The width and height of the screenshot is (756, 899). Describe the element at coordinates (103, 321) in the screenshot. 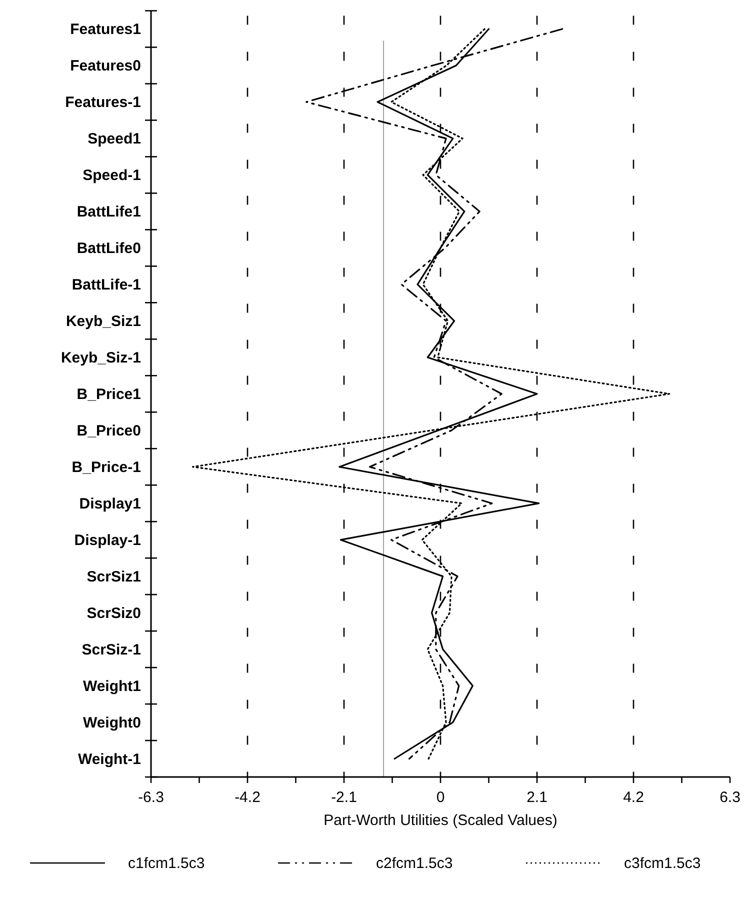

I see `y-tick-label: Keyb_Siz1` at that location.